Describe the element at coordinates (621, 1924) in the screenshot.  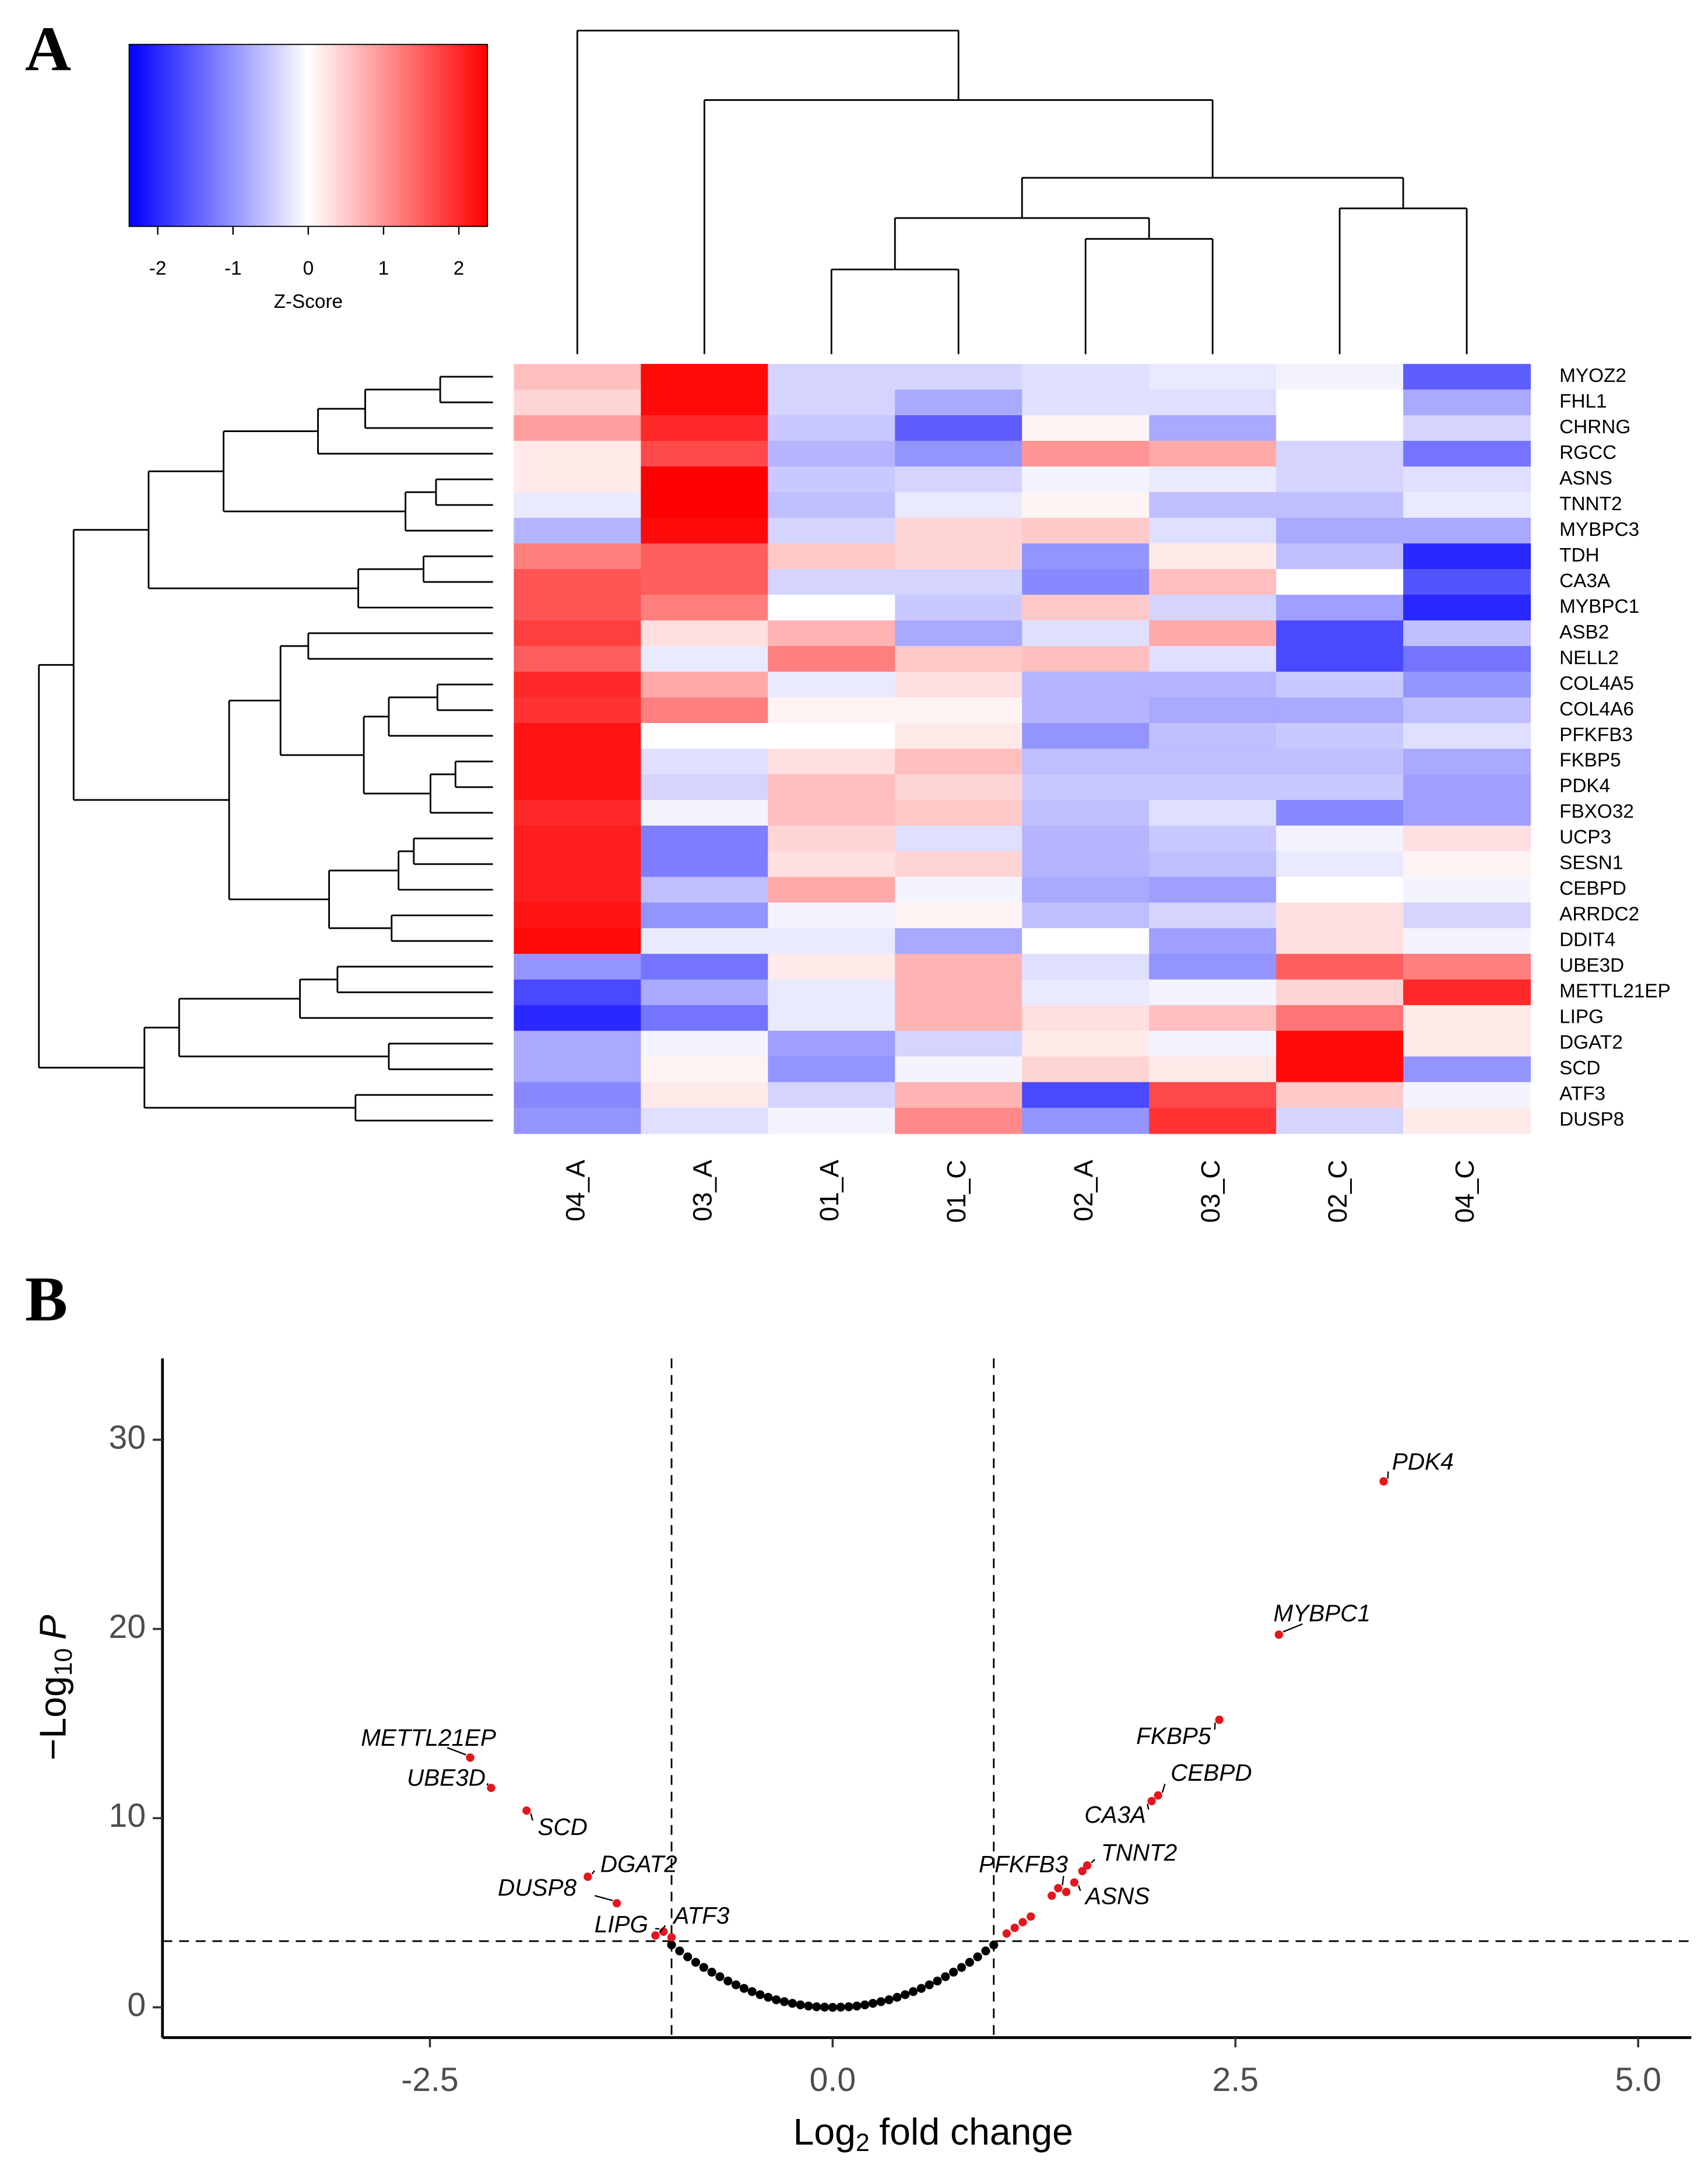
I see `point-label: LIPG` at that location.